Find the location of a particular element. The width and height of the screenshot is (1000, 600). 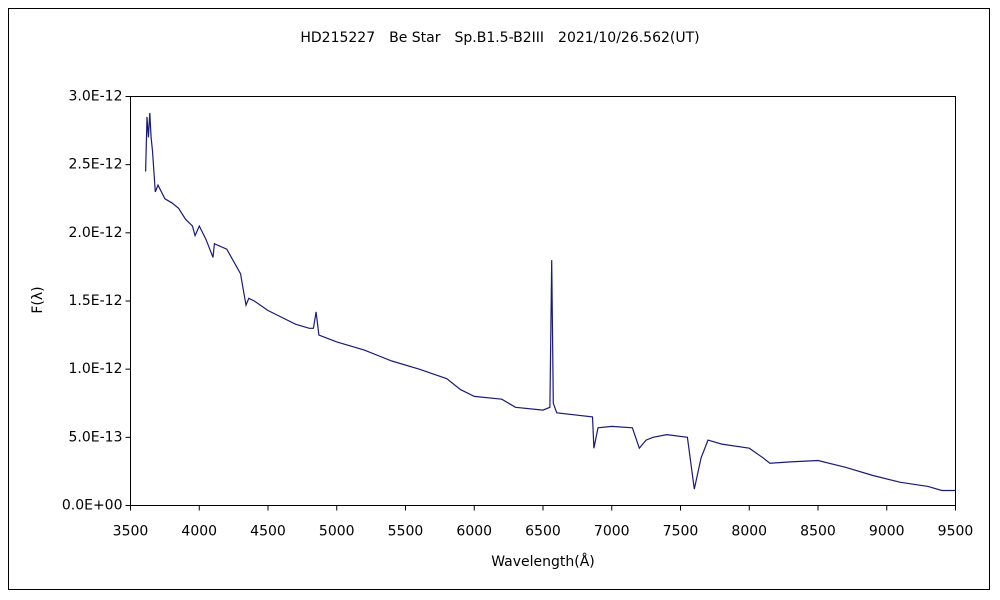

x-axis-label: Wavelength(Å) is located at coordinates (543, 561).